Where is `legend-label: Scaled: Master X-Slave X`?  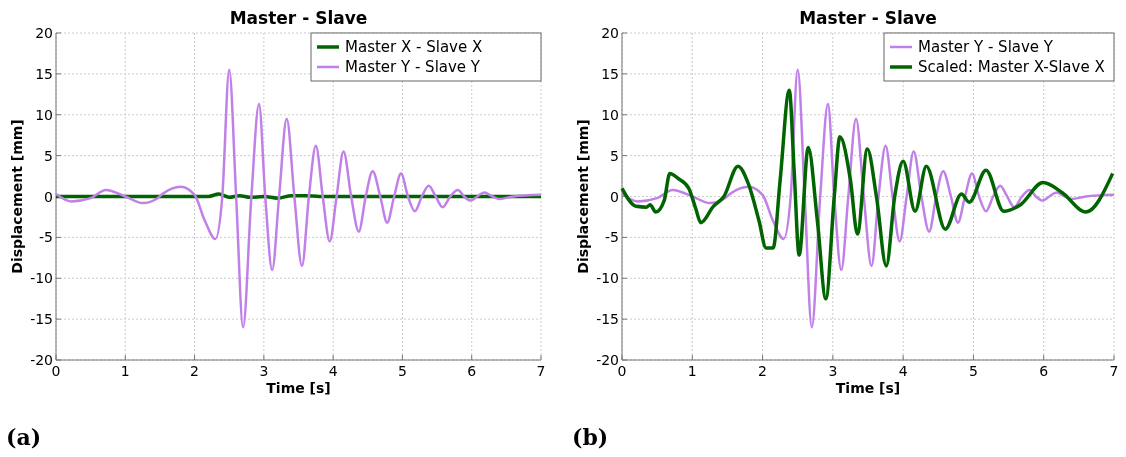 legend-label: Scaled: Master X-Slave X is located at coordinates (1011, 67).